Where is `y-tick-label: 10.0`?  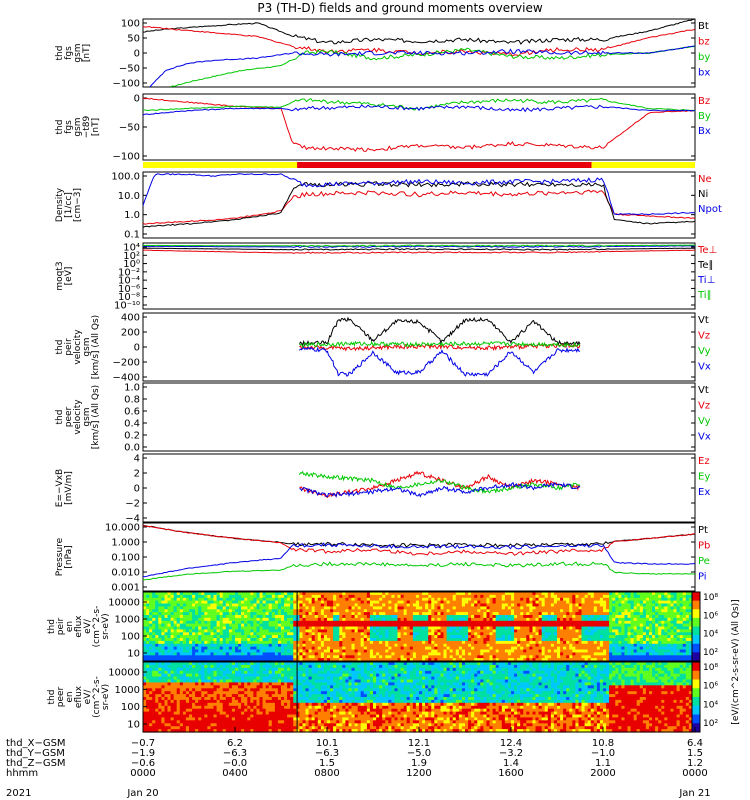
y-tick-label: 10.0 is located at coordinates (129, 196).